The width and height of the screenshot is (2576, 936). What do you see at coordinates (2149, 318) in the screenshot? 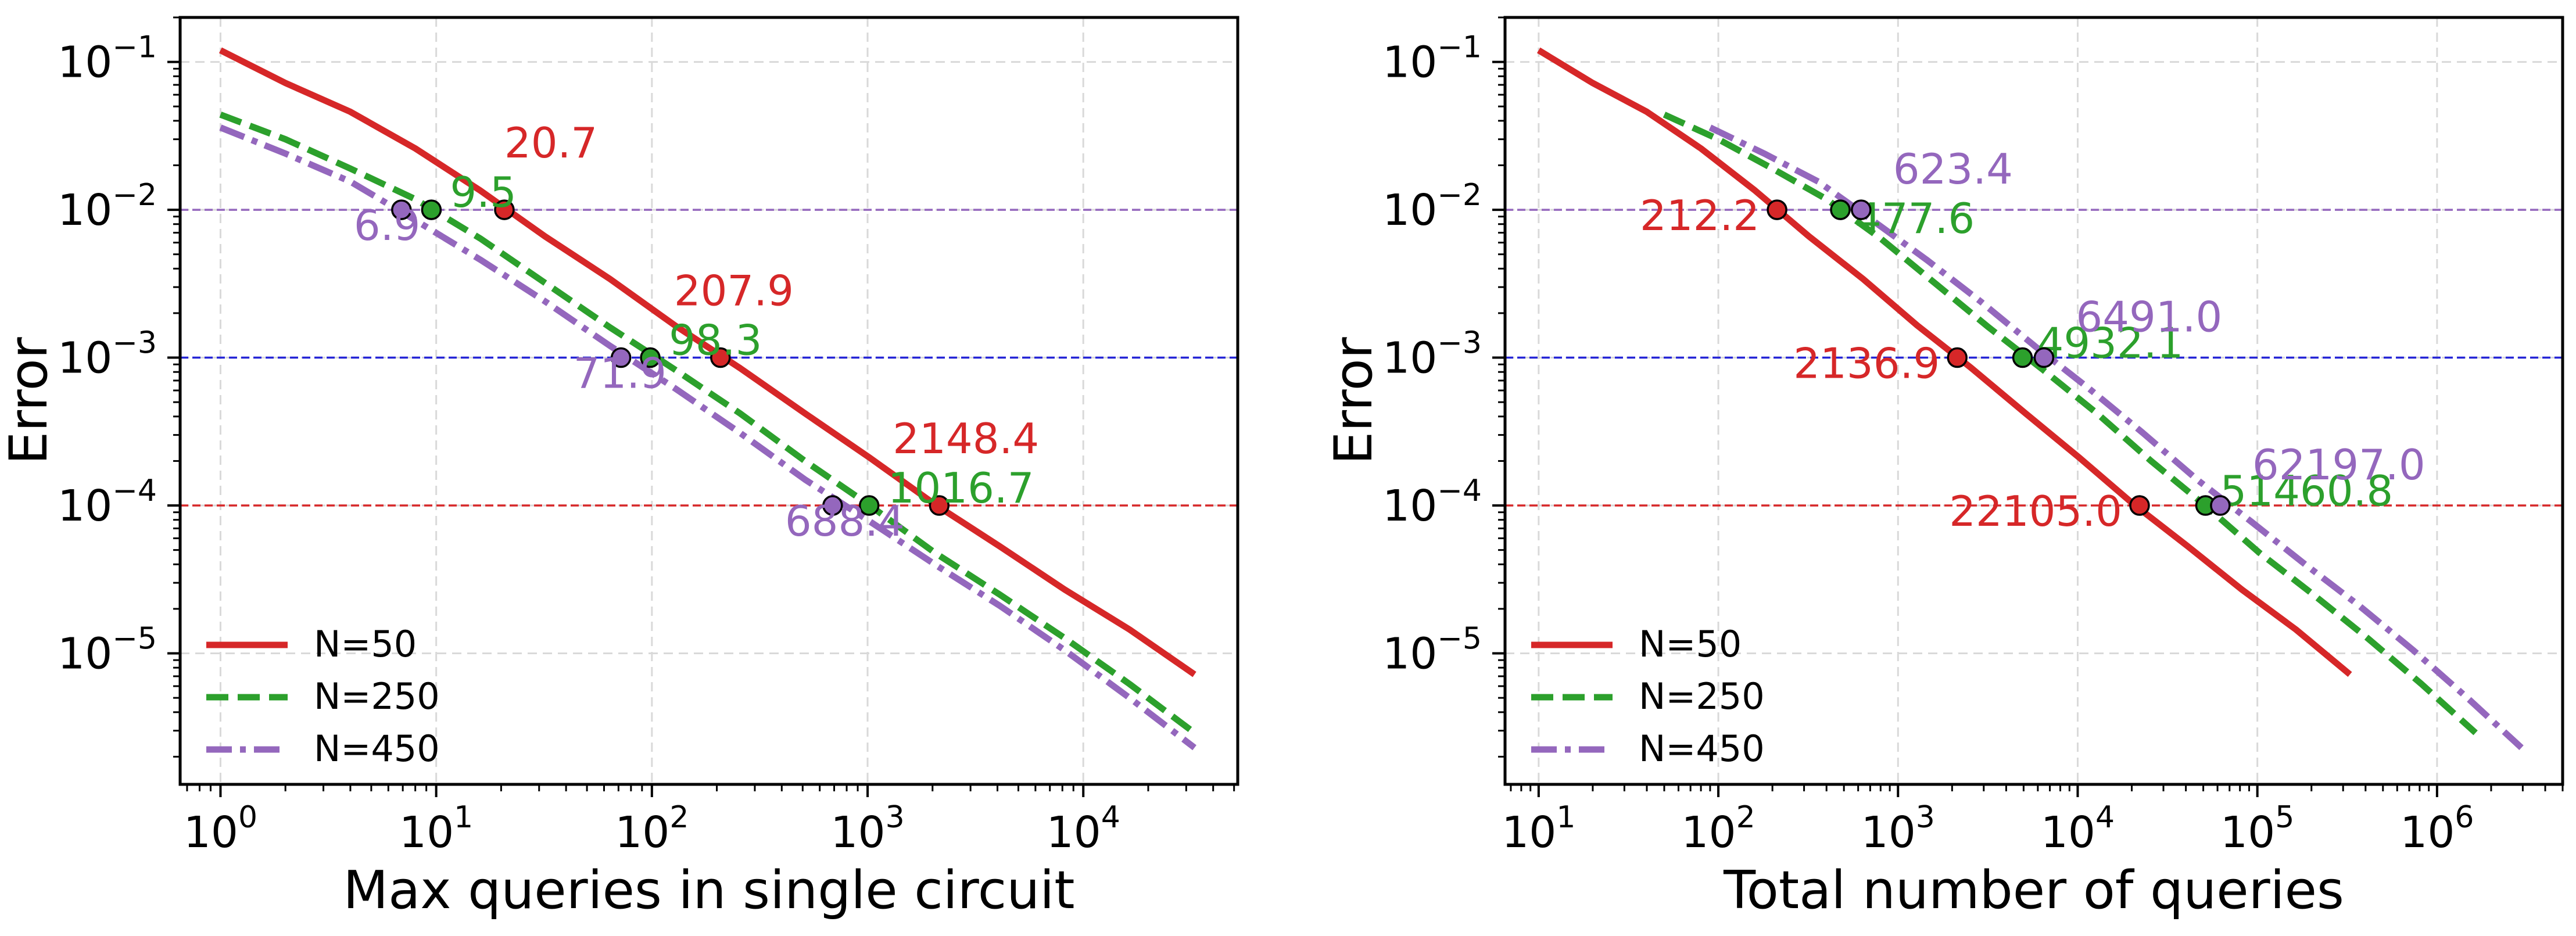
I see `marker-label: 6491.0` at bounding box center [2149, 318].